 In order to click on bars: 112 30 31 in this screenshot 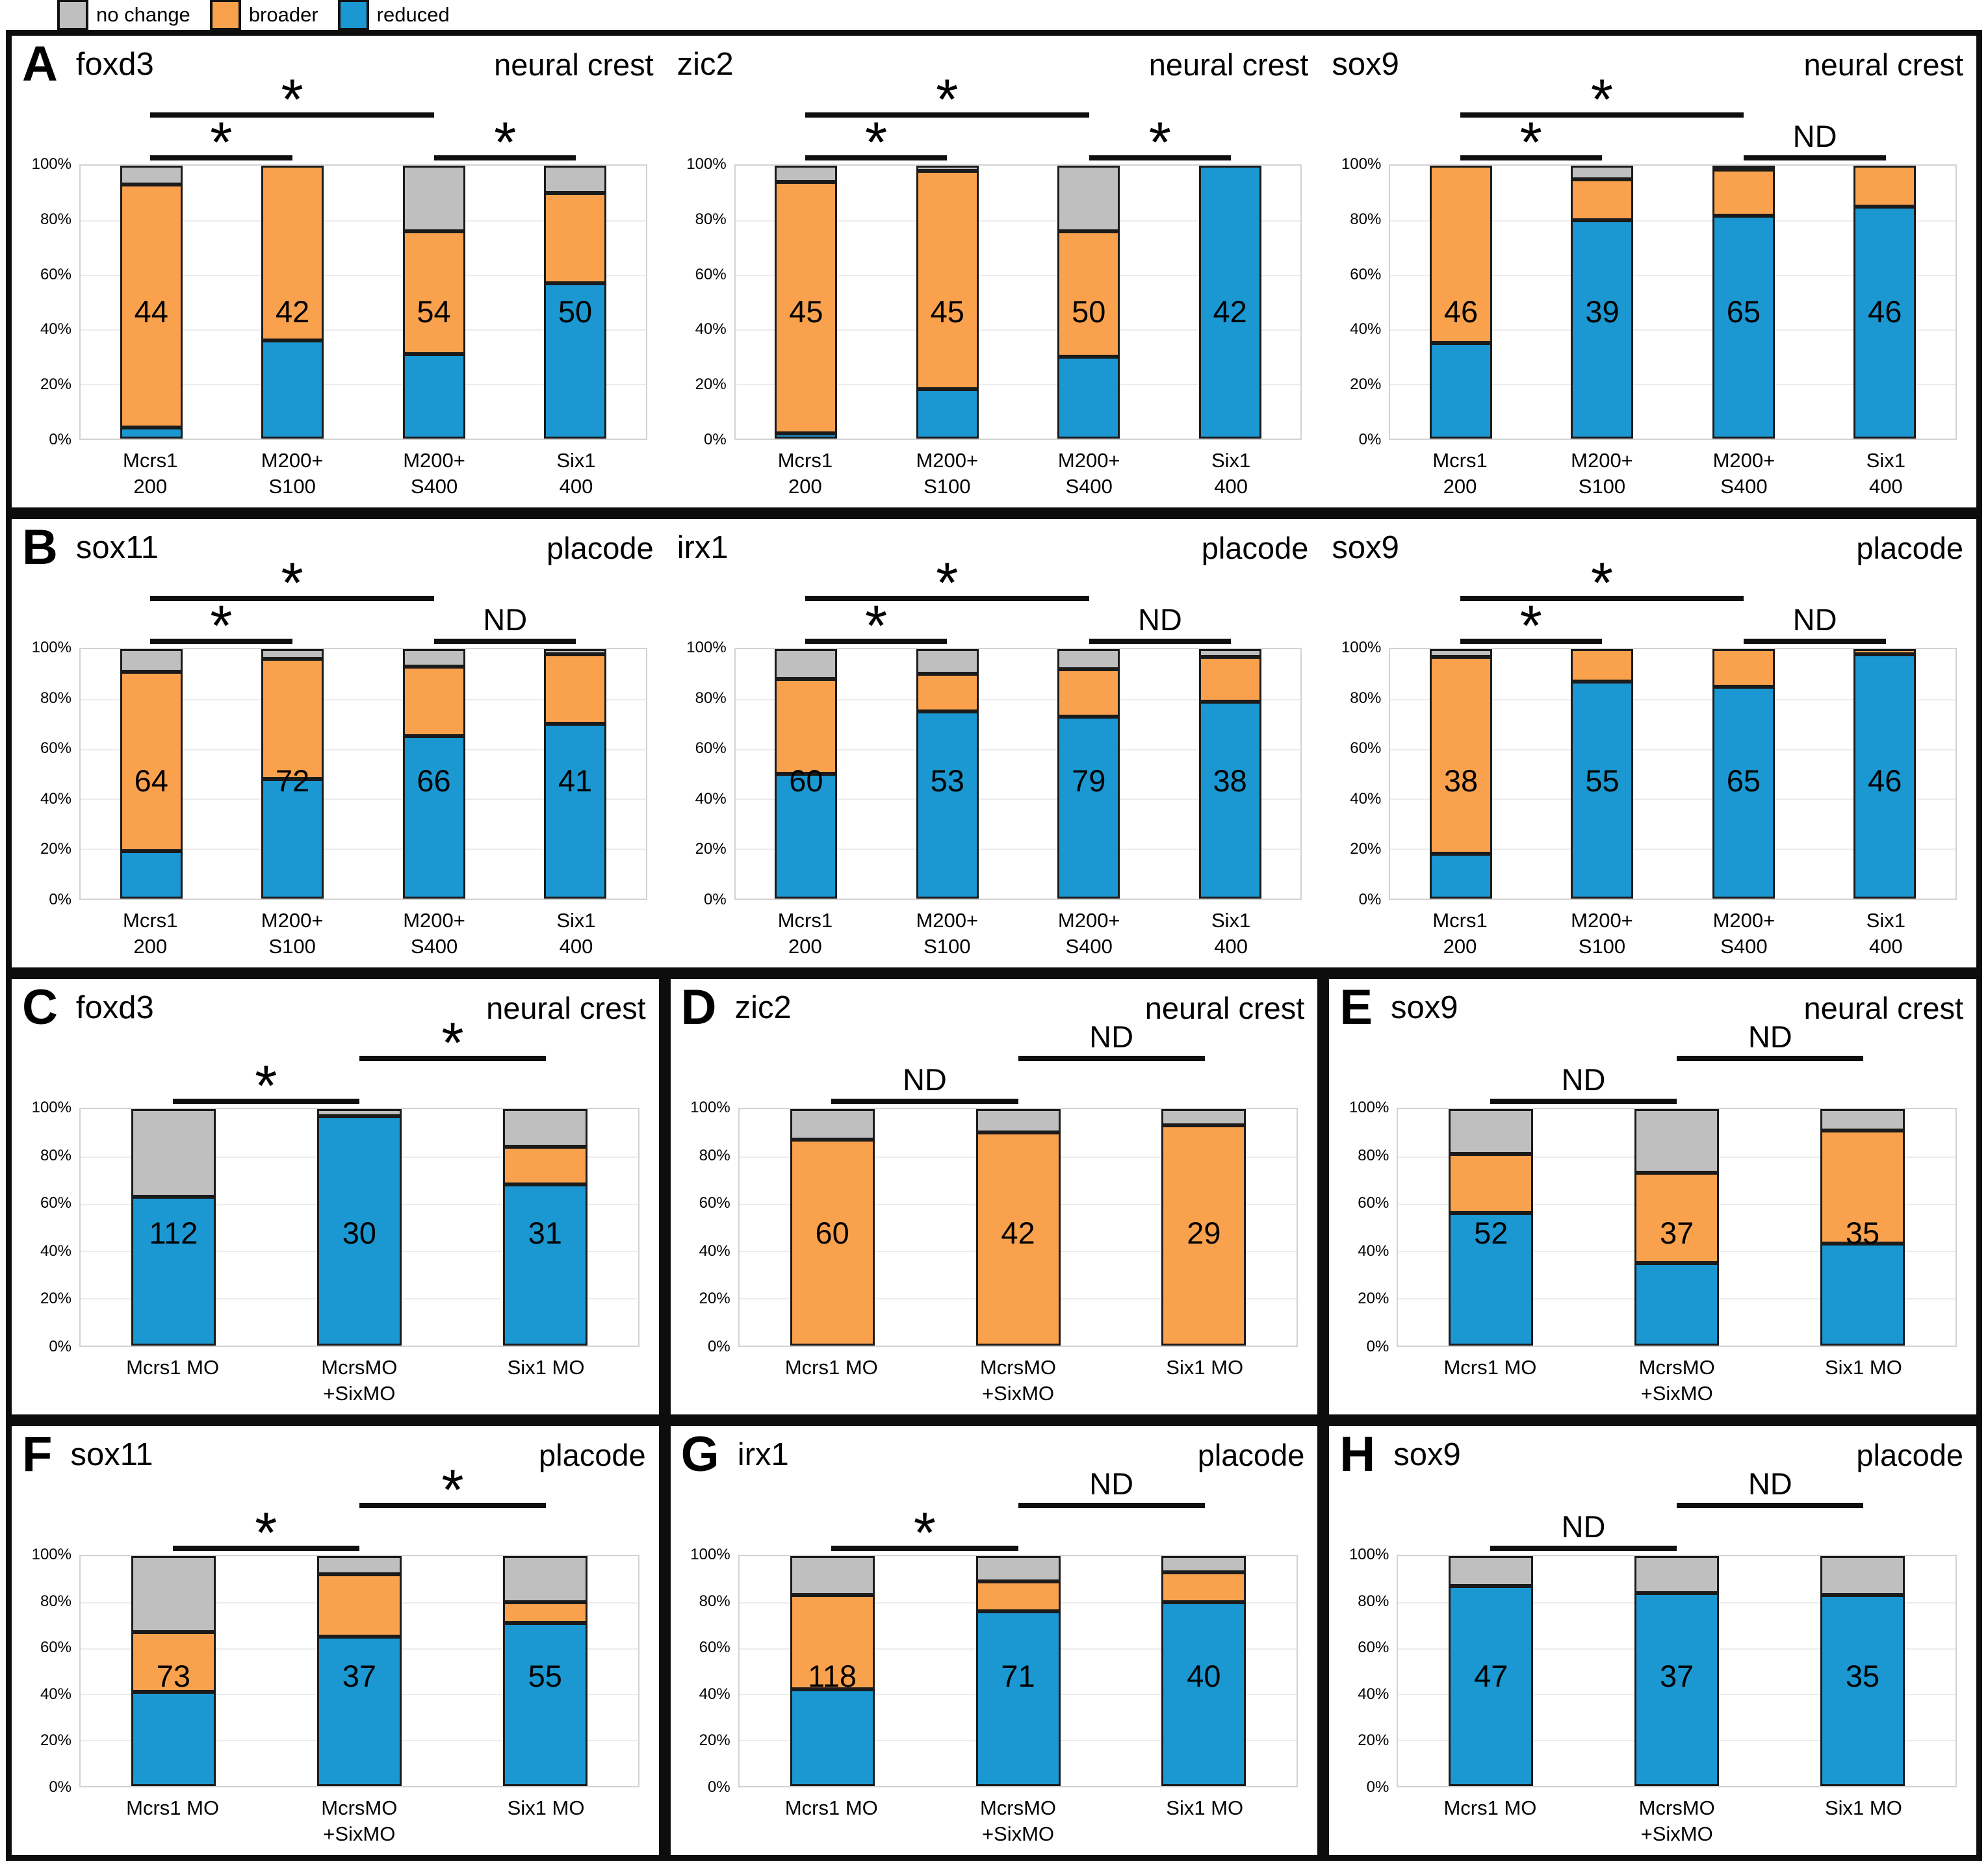, I will do `click(360, 1227)`.